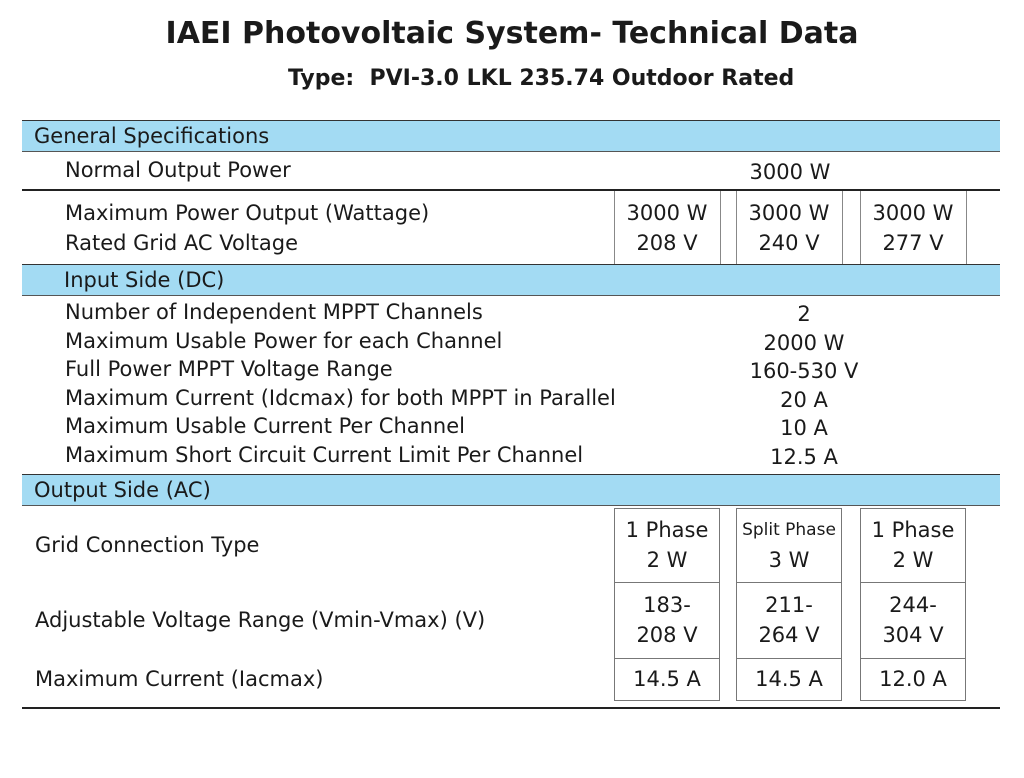 The height and width of the screenshot is (778, 1024). I want to click on row-label: Maximum Power Output (Wattage), so click(247, 213).